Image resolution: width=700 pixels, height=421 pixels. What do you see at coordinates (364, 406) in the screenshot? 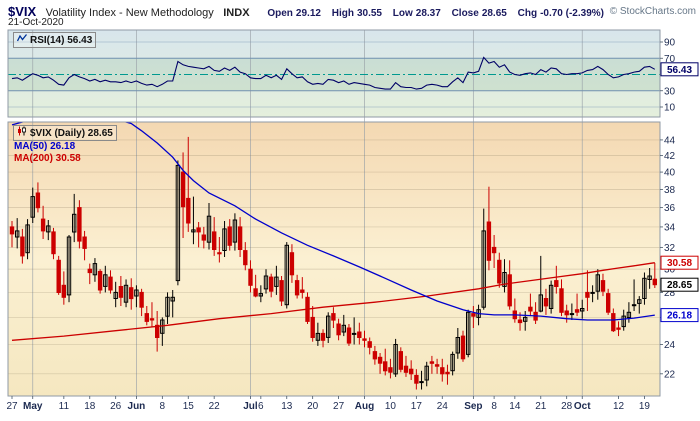
I see `svg-text: Aug` at bounding box center [364, 406].